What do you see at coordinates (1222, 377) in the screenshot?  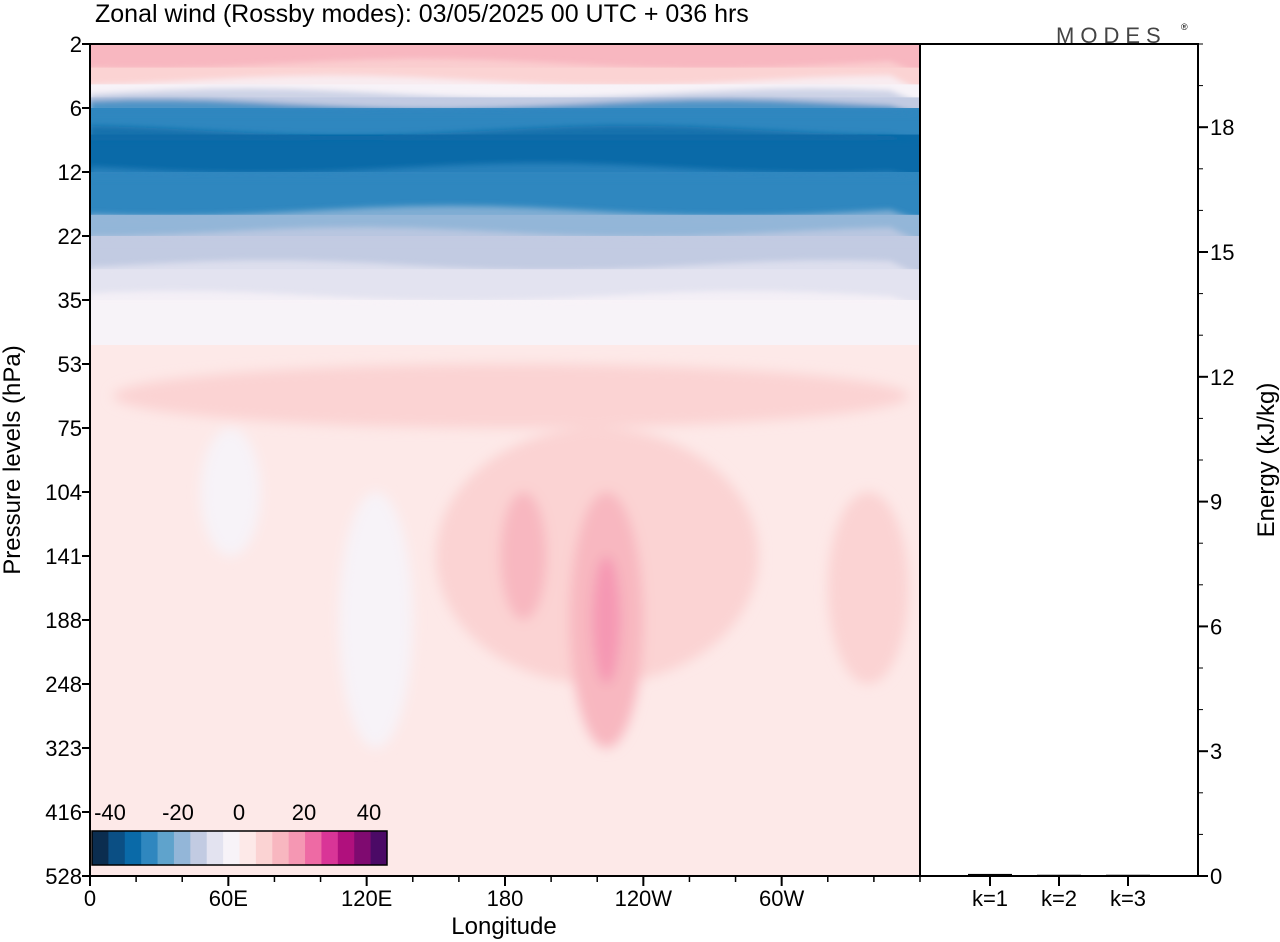 I see `energy-tick-label: 12` at bounding box center [1222, 377].